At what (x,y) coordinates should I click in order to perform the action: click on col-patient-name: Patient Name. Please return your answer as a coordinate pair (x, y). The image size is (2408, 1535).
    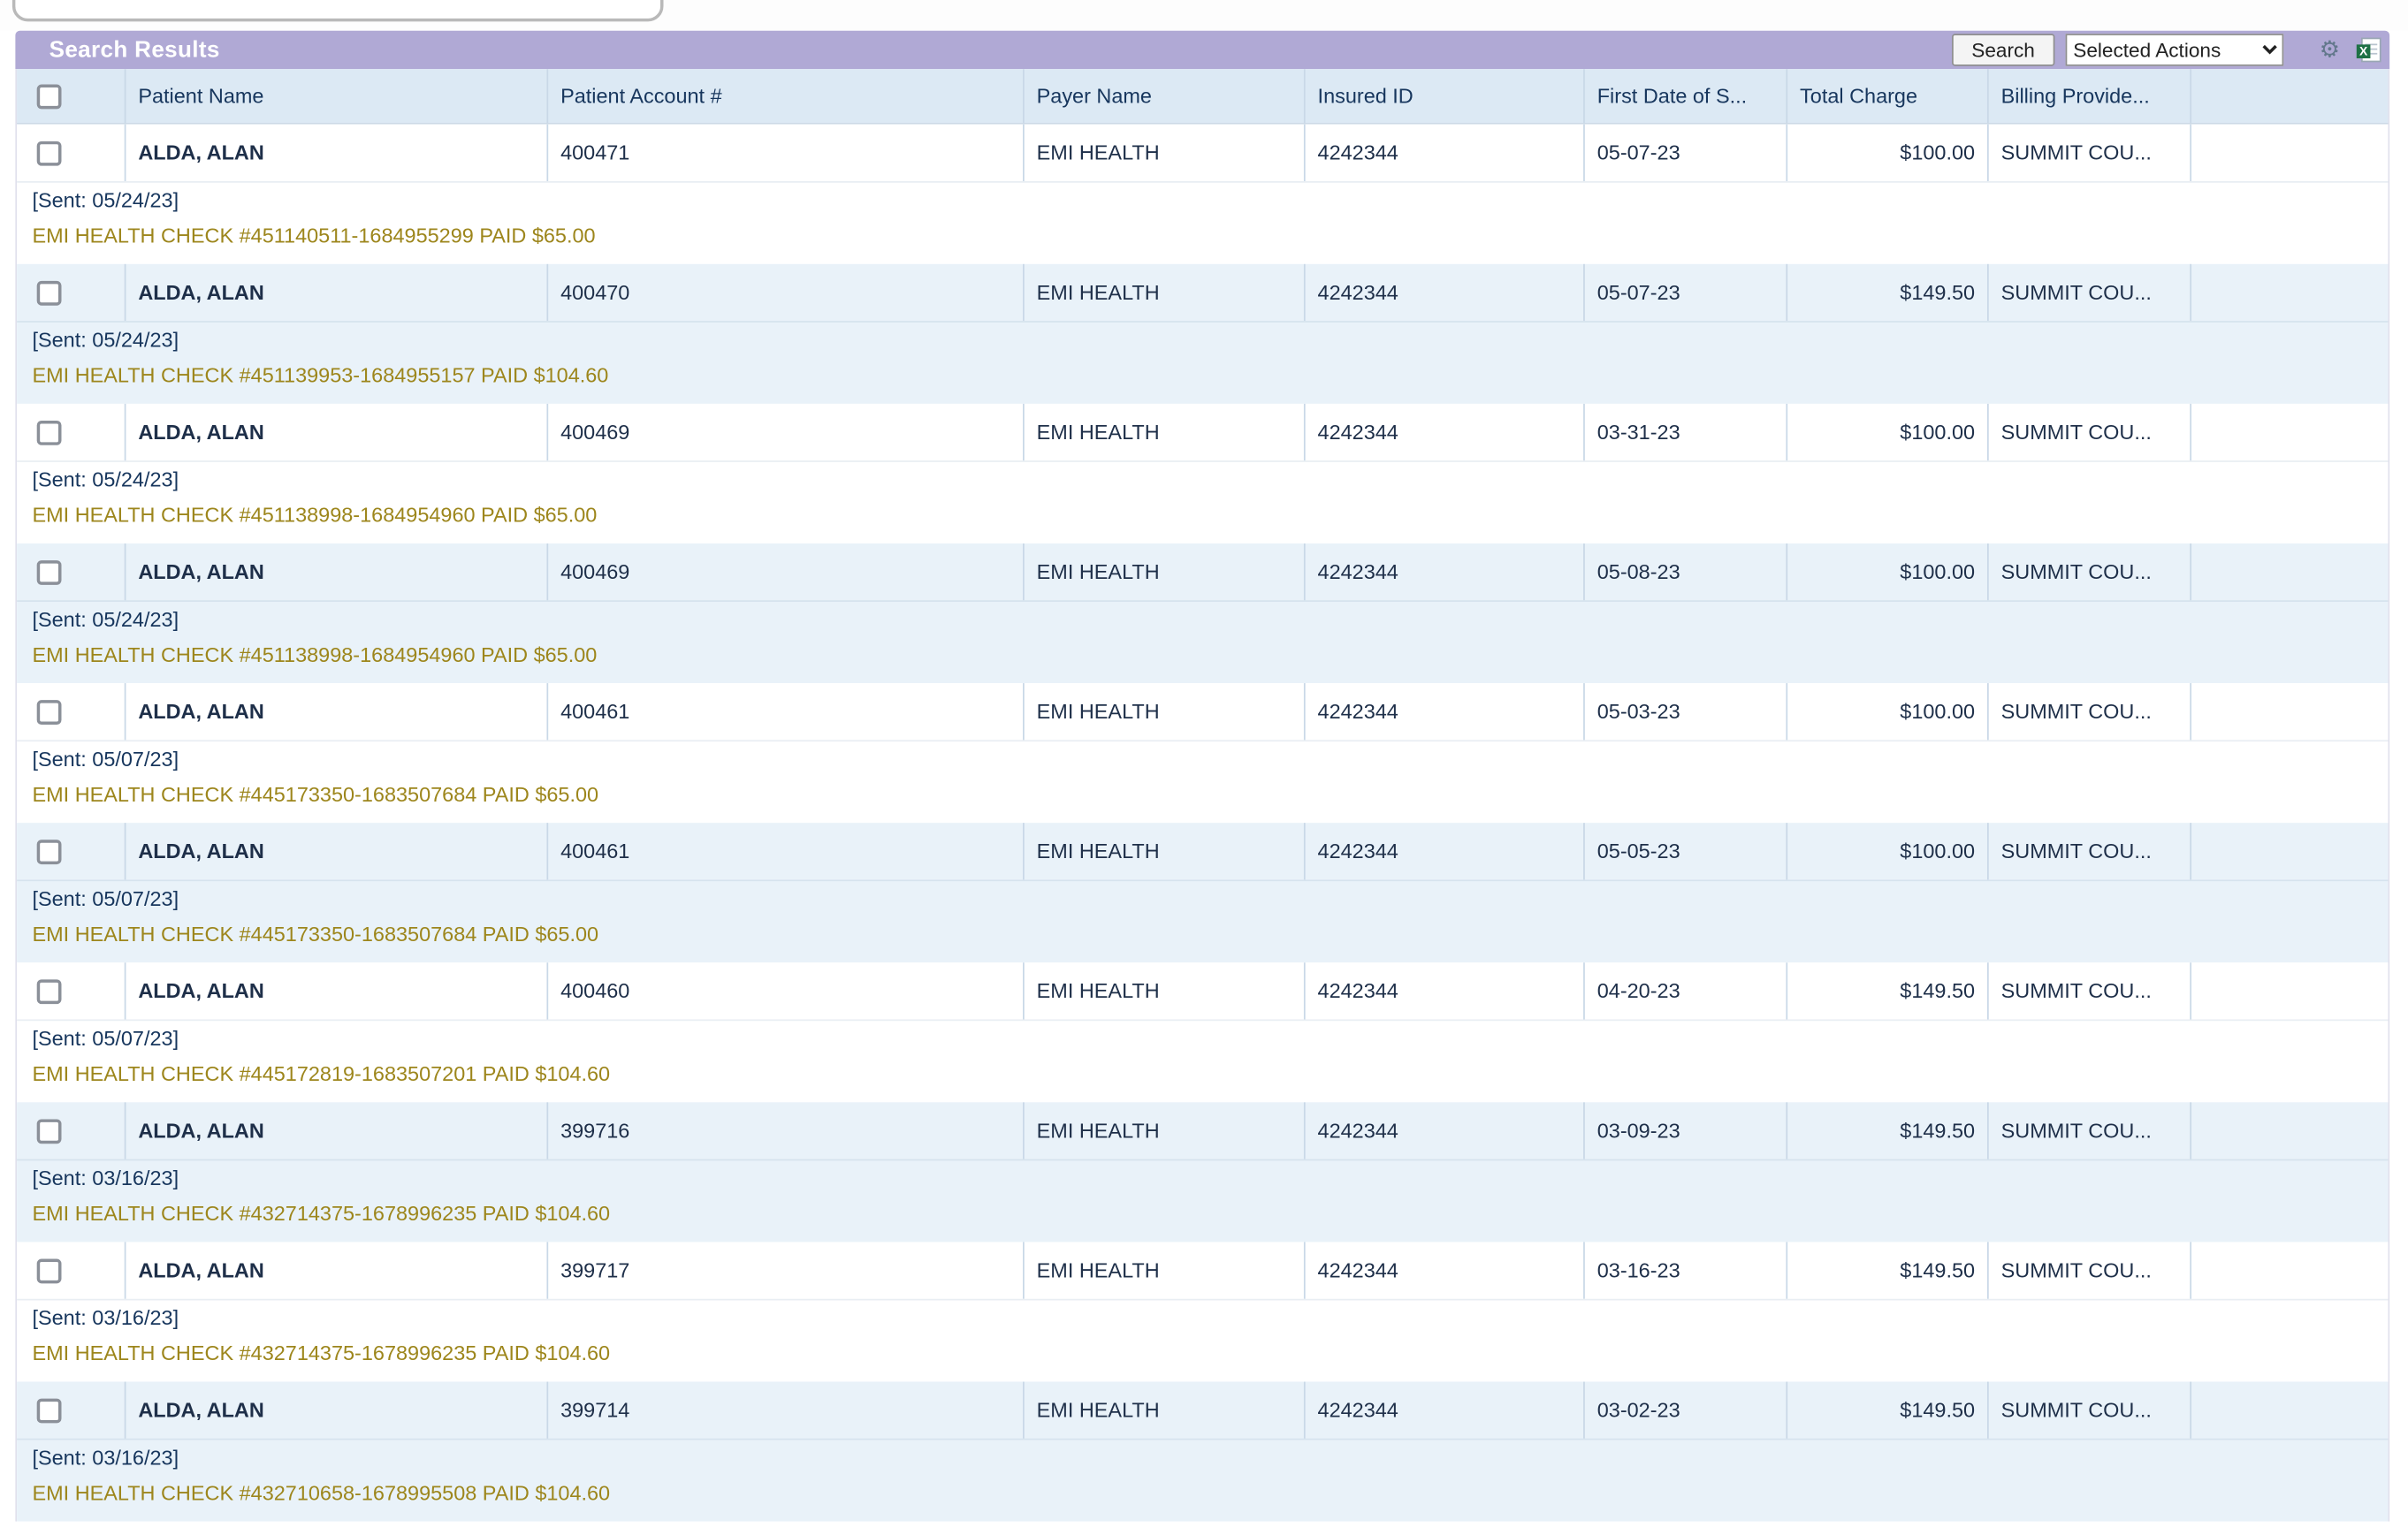
    Looking at the image, I should click on (335, 96).